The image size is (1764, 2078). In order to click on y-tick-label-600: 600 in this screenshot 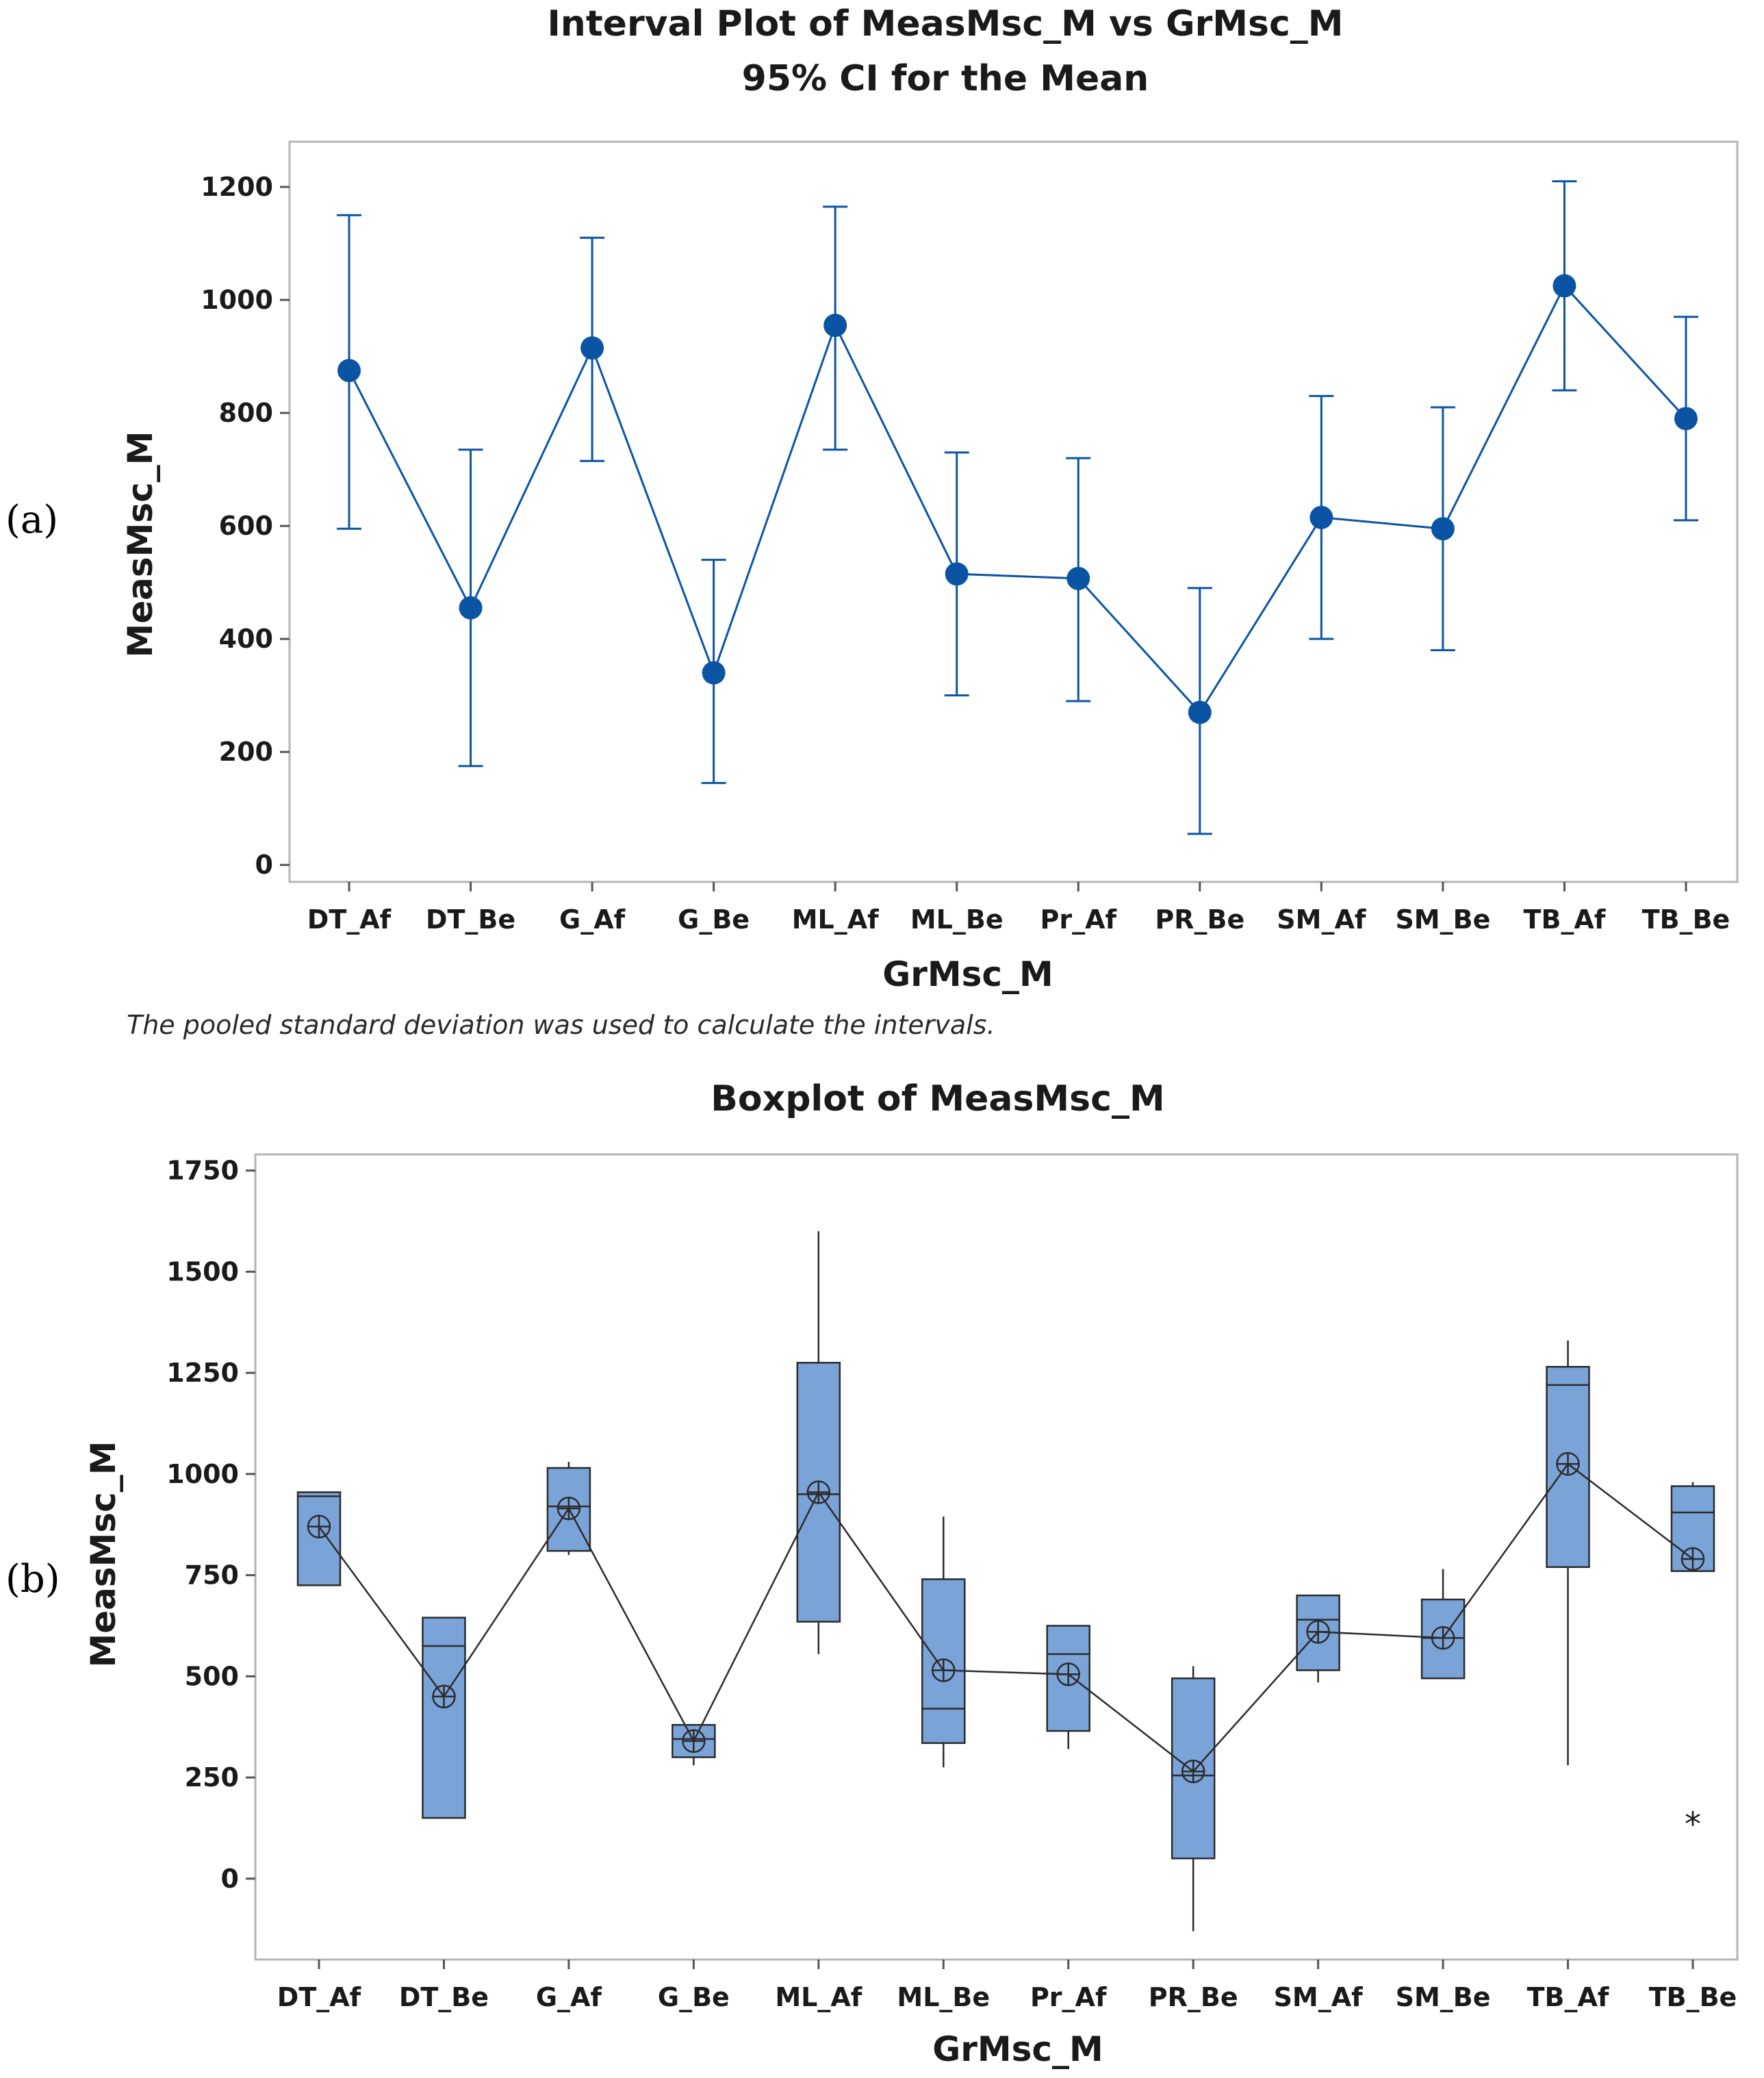, I will do `click(246, 526)`.